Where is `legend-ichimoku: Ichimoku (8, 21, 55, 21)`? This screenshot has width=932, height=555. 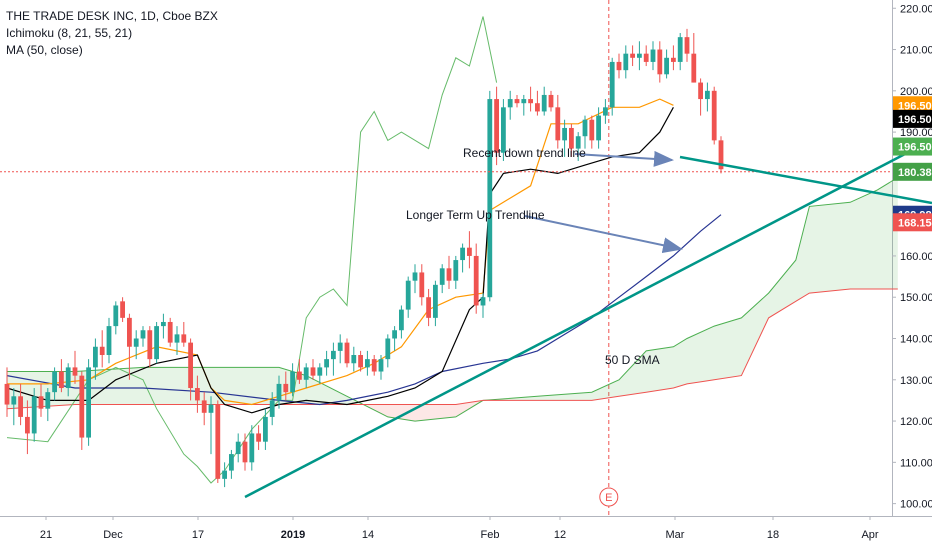 legend-ichimoku: Ichimoku (8, 21, 55, 21) is located at coordinates (112, 33).